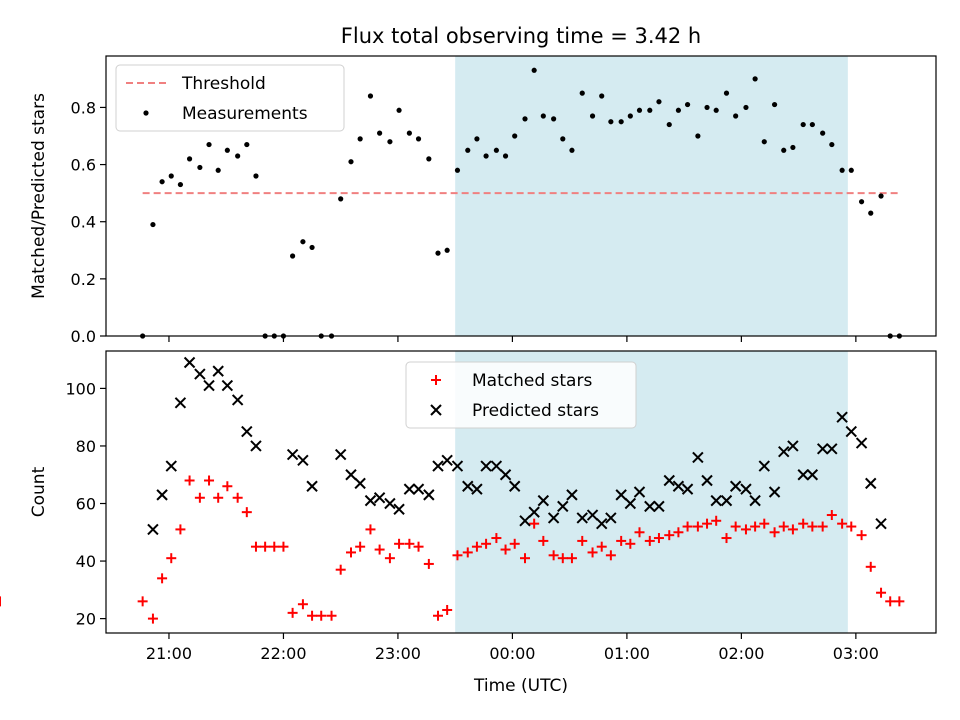  What do you see at coordinates (83, 222) in the screenshot?
I see `y-tick-label: 0.4` at bounding box center [83, 222].